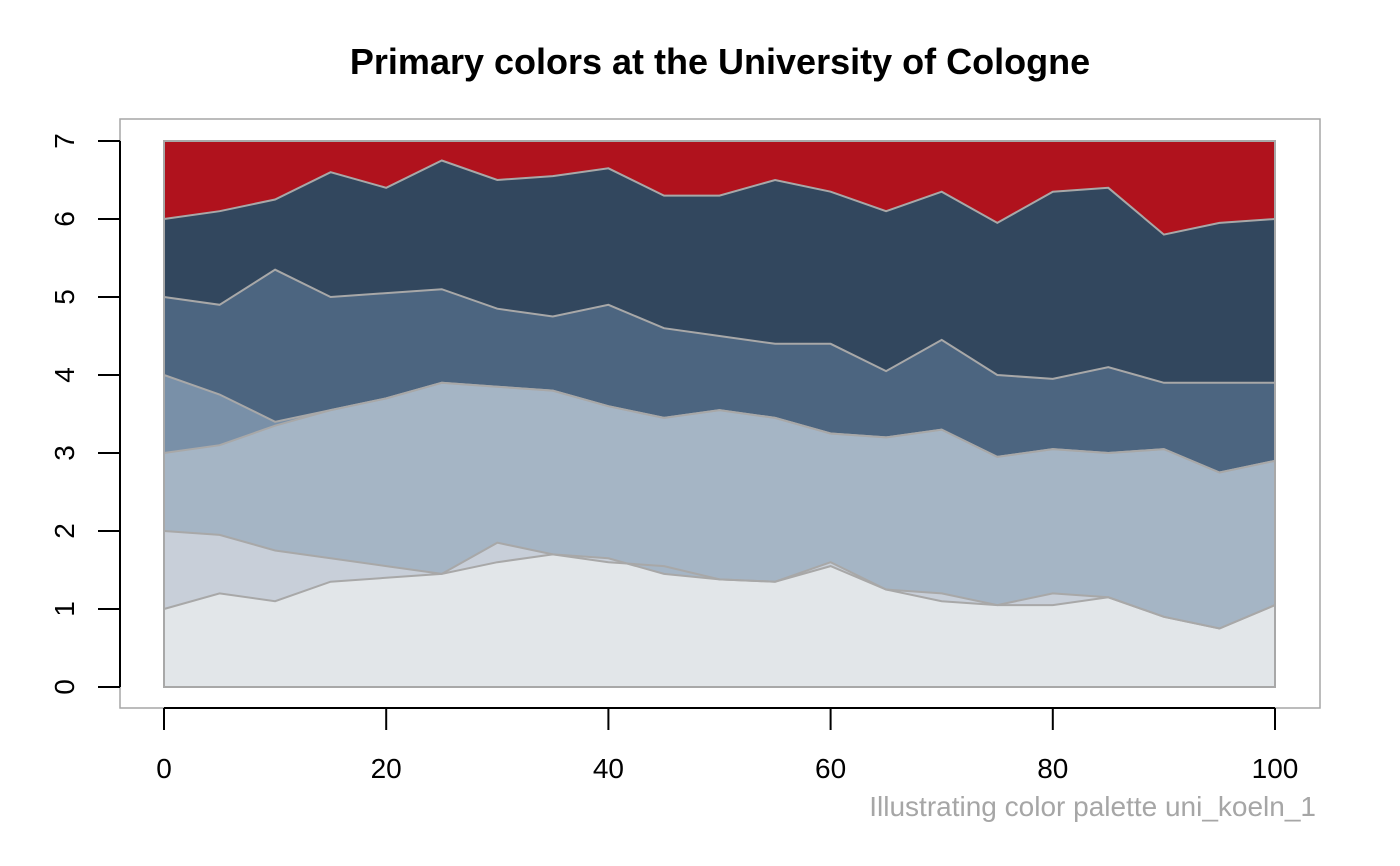  Describe the element at coordinates (164, 768) in the screenshot. I see `x-tick-label: 0` at that location.